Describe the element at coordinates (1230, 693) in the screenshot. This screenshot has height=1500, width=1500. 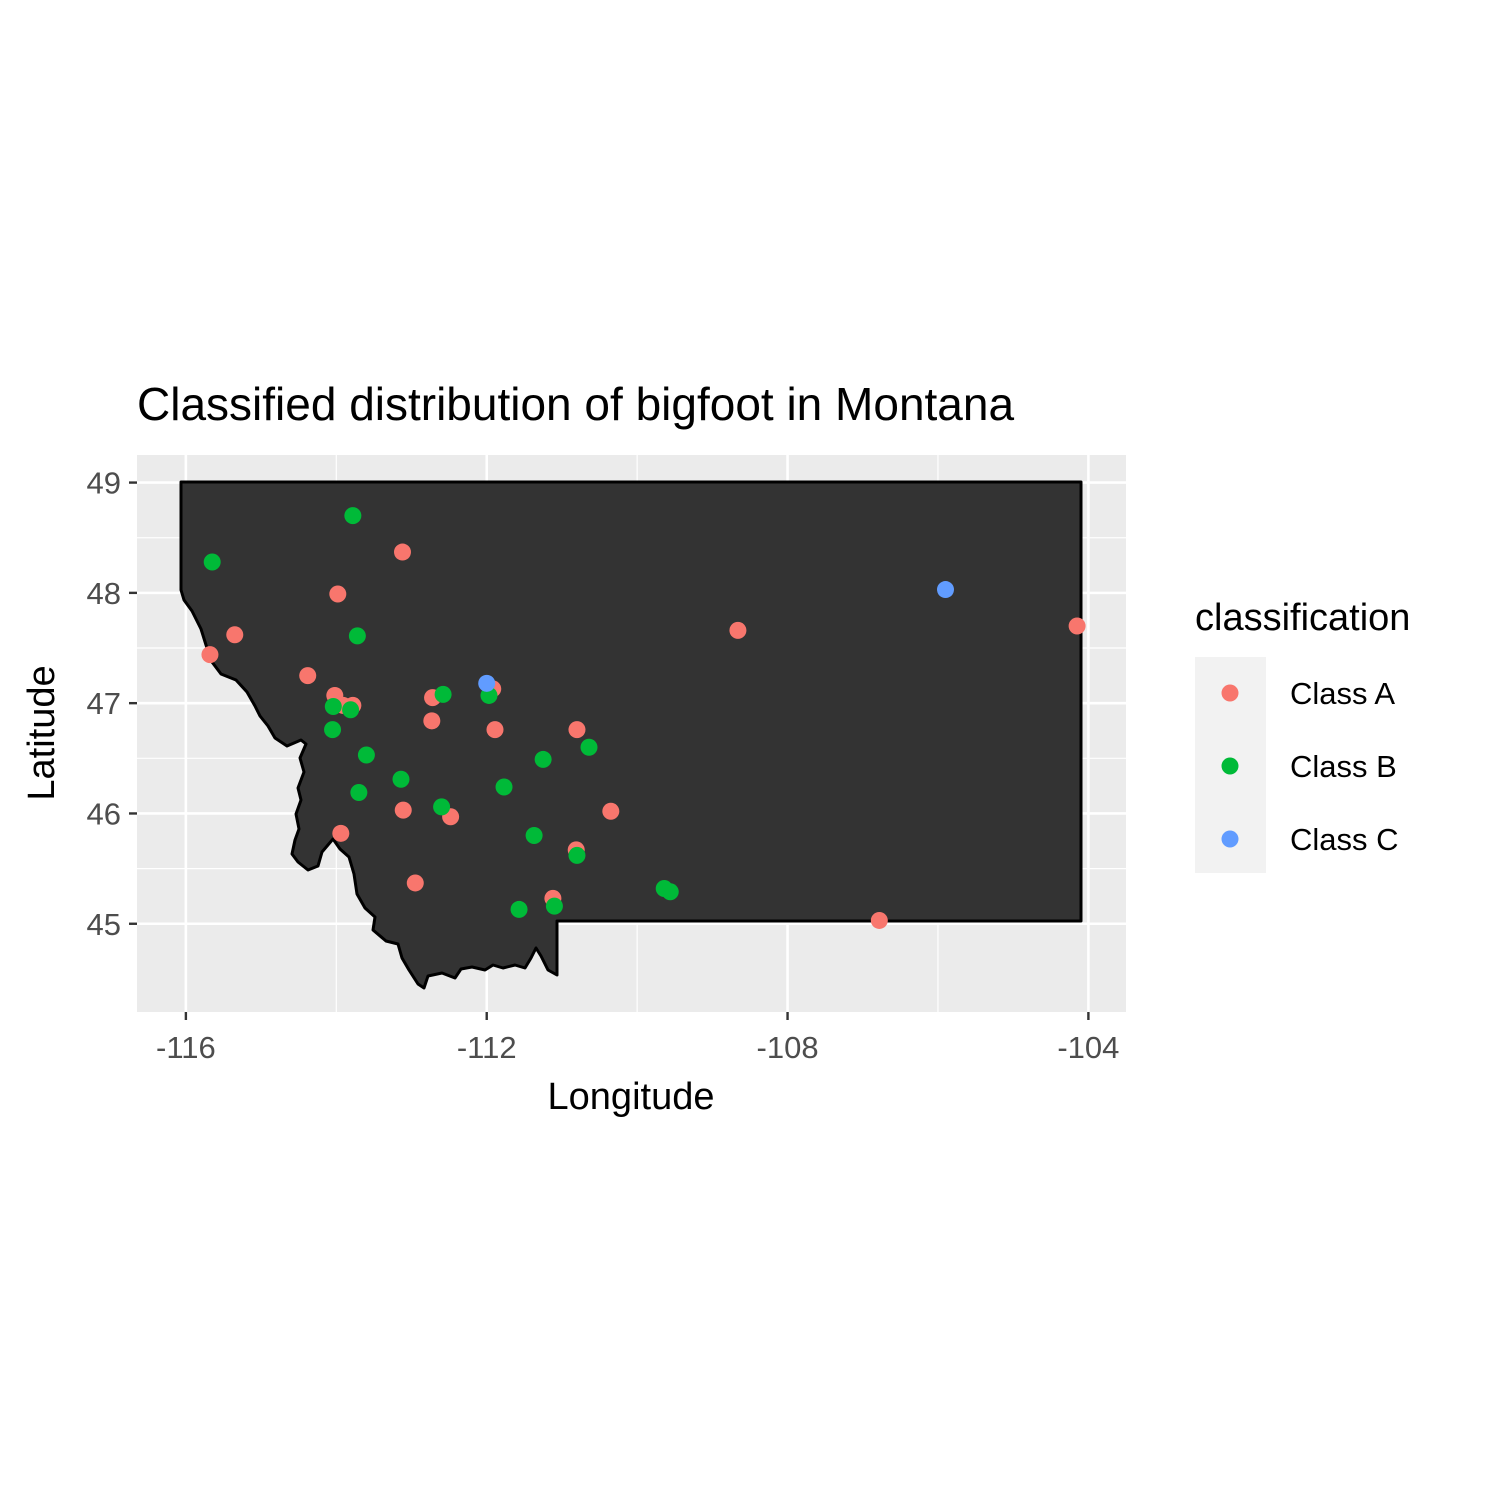
I see `legend-key-class-a` at that location.